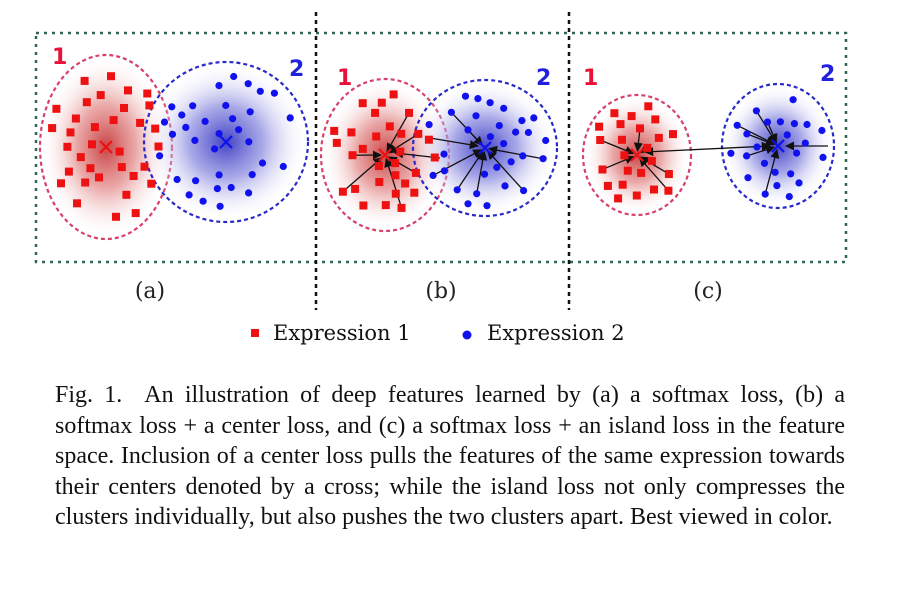 This screenshot has width=917, height=613. I want to click on panel-label-b: (b), so click(440, 291).